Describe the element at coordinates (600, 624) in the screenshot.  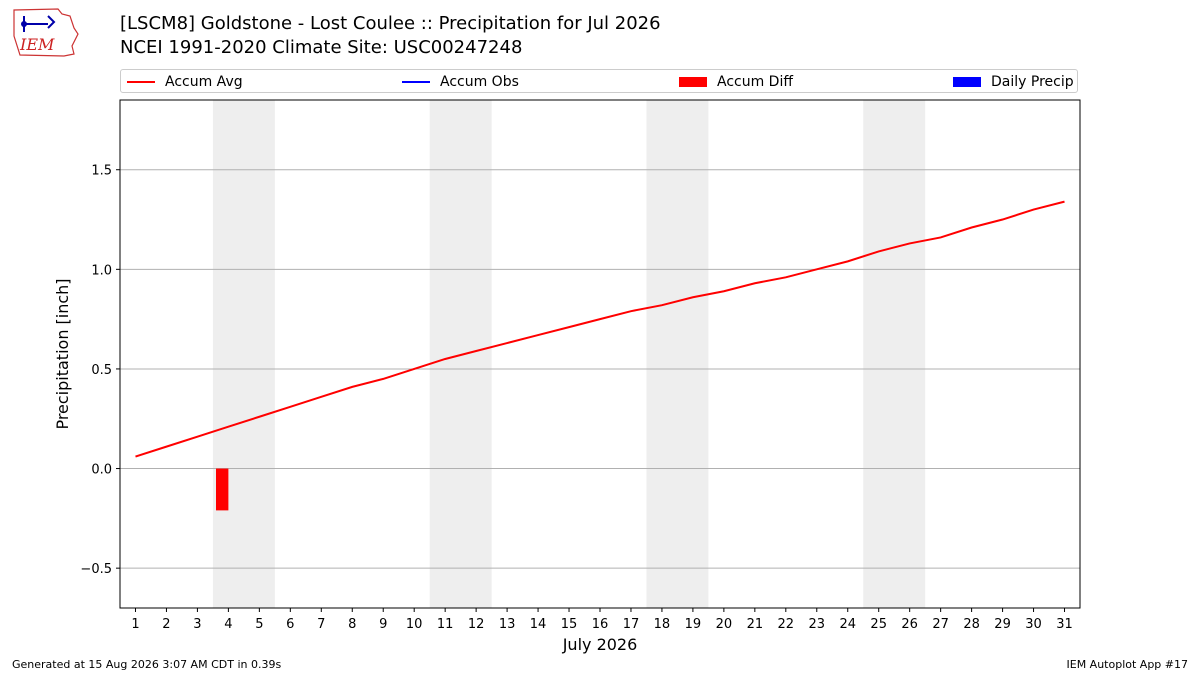
I see `x-tick-label: 16` at that location.